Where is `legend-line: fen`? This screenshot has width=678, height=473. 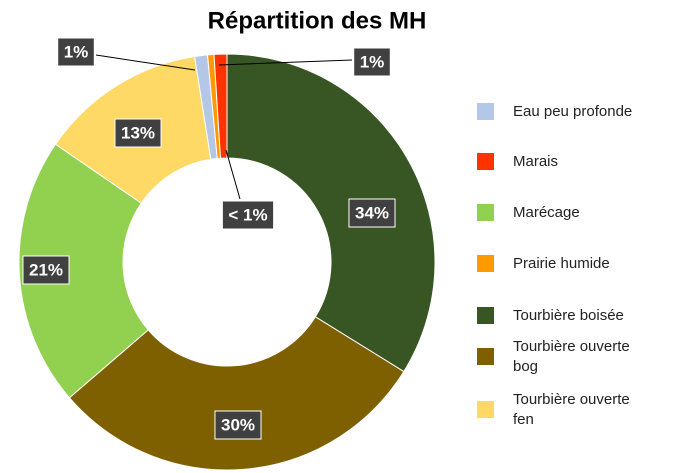 legend-line: fen is located at coordinates (523, 419).